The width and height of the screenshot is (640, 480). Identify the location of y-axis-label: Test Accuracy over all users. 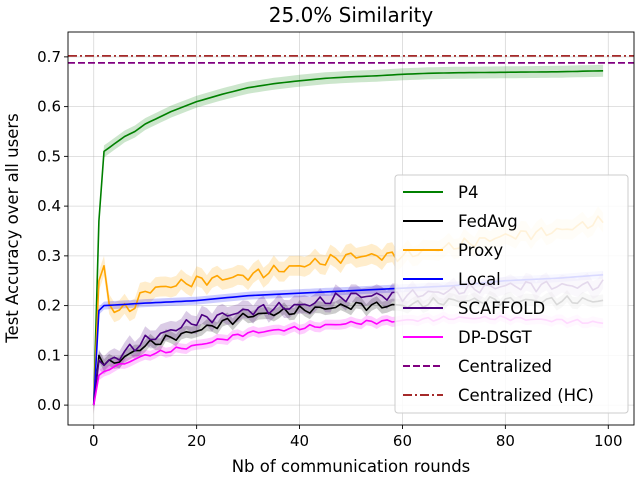
(12, 228).